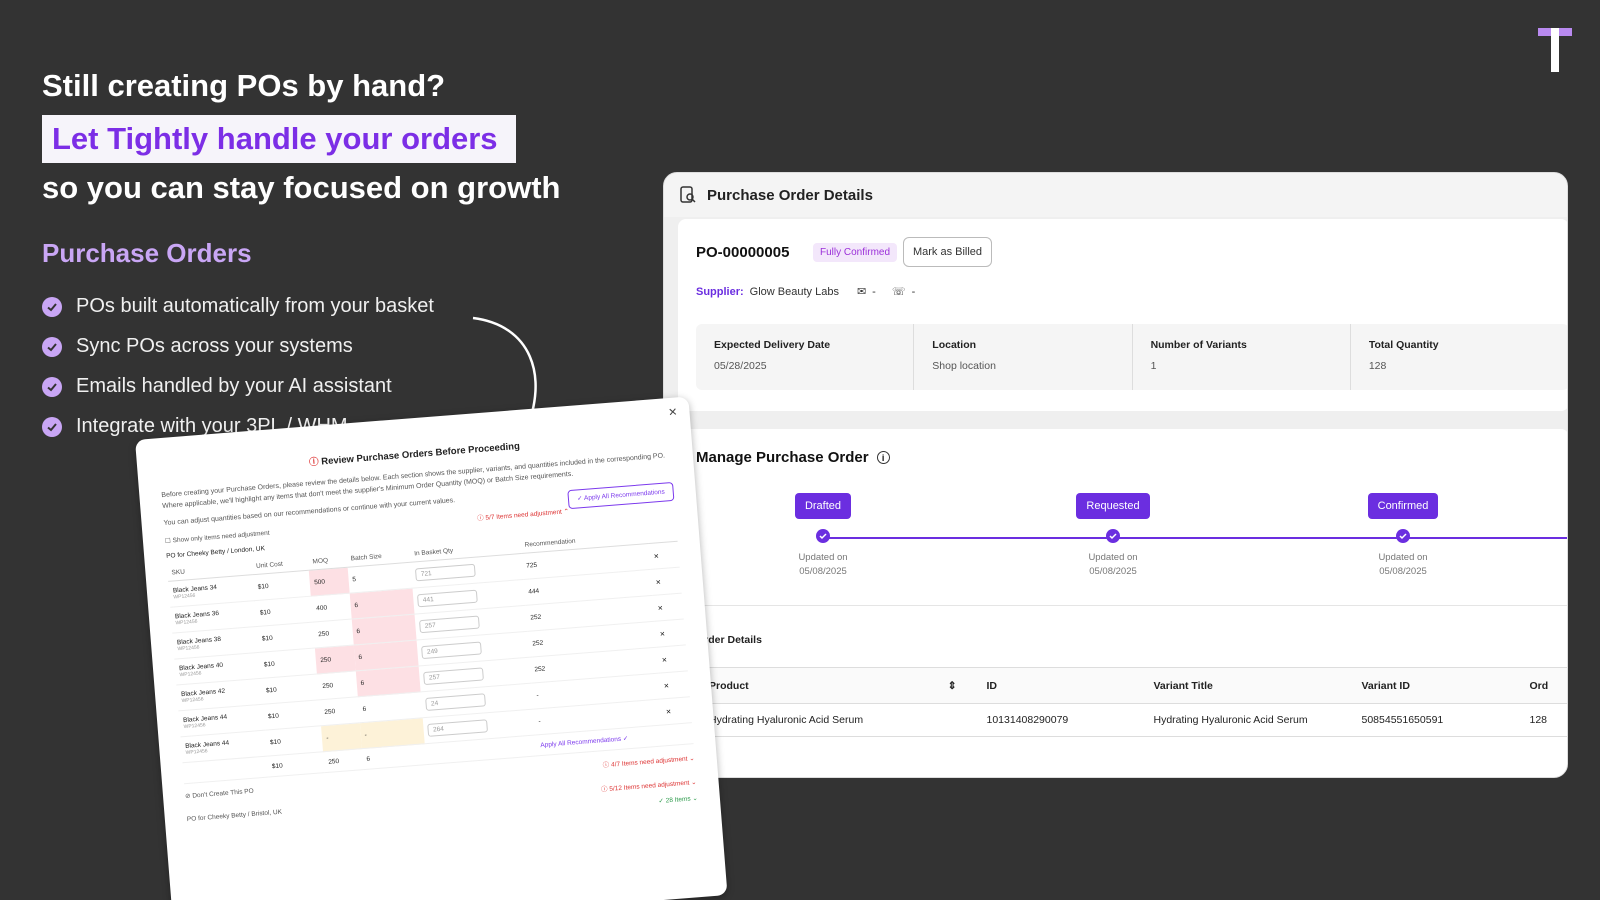 This screenshot has height=900, width=1600. I want to click on stat-value: 128, so click(1377, 366).